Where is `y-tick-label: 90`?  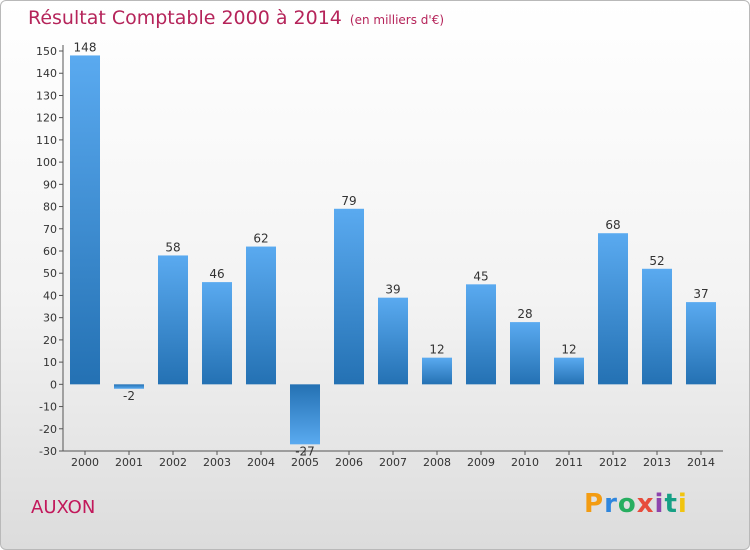
y-tick-label: 90 is located at coordinates (50, 184).